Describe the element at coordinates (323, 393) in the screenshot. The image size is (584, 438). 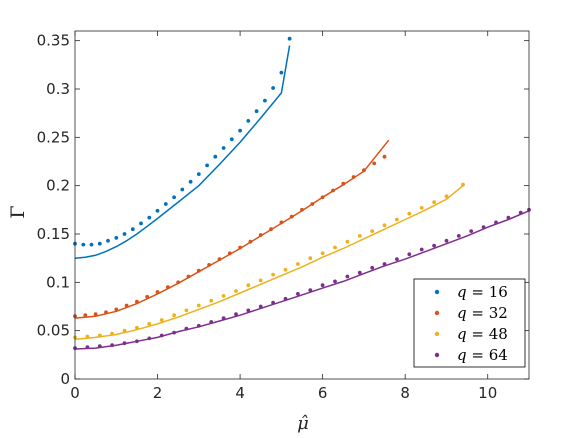
I see `x-tick-label: 6` at that location.